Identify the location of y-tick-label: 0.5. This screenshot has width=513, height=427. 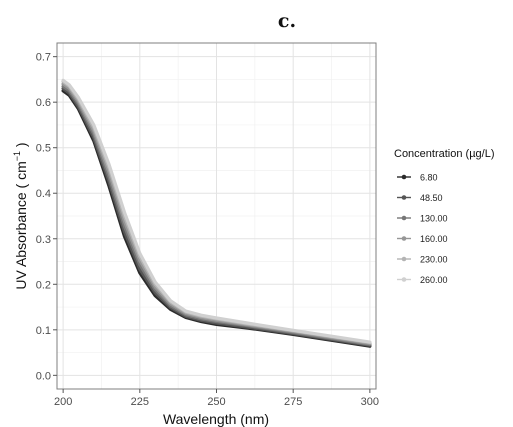
(43, 149).